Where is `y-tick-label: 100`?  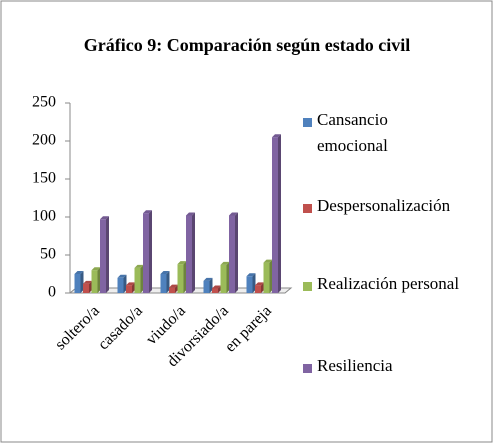
y-tick-label: 100 is located at coordinates (44, 216).